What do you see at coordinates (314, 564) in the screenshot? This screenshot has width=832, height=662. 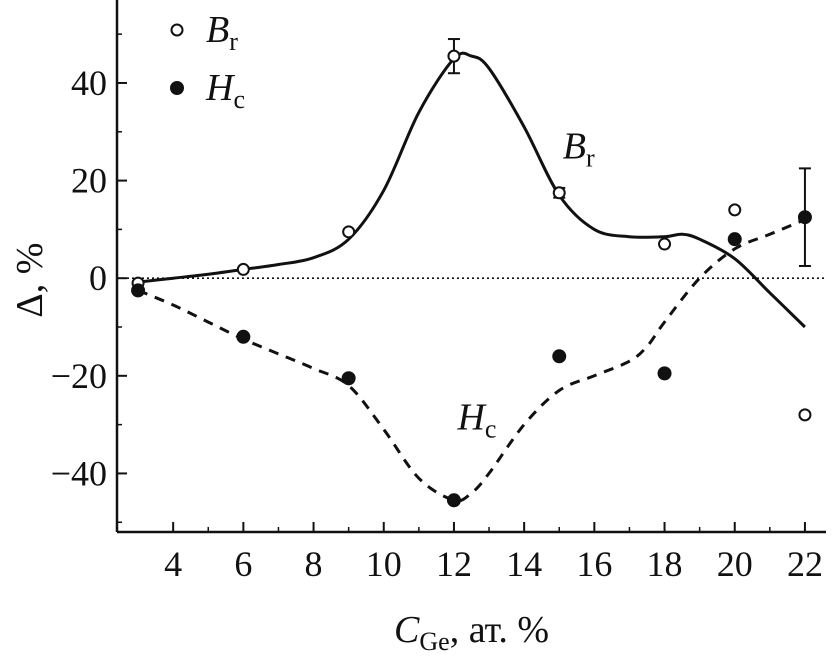 I see `x-tick-label: 8` at bounding box center [314, 564].